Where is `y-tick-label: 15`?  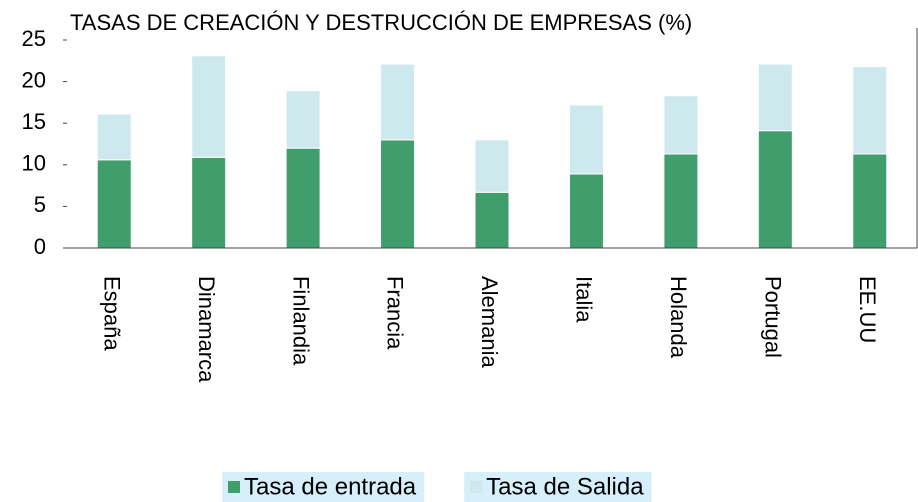 y-tick-label: 15 is located at coordinates (34, 121).